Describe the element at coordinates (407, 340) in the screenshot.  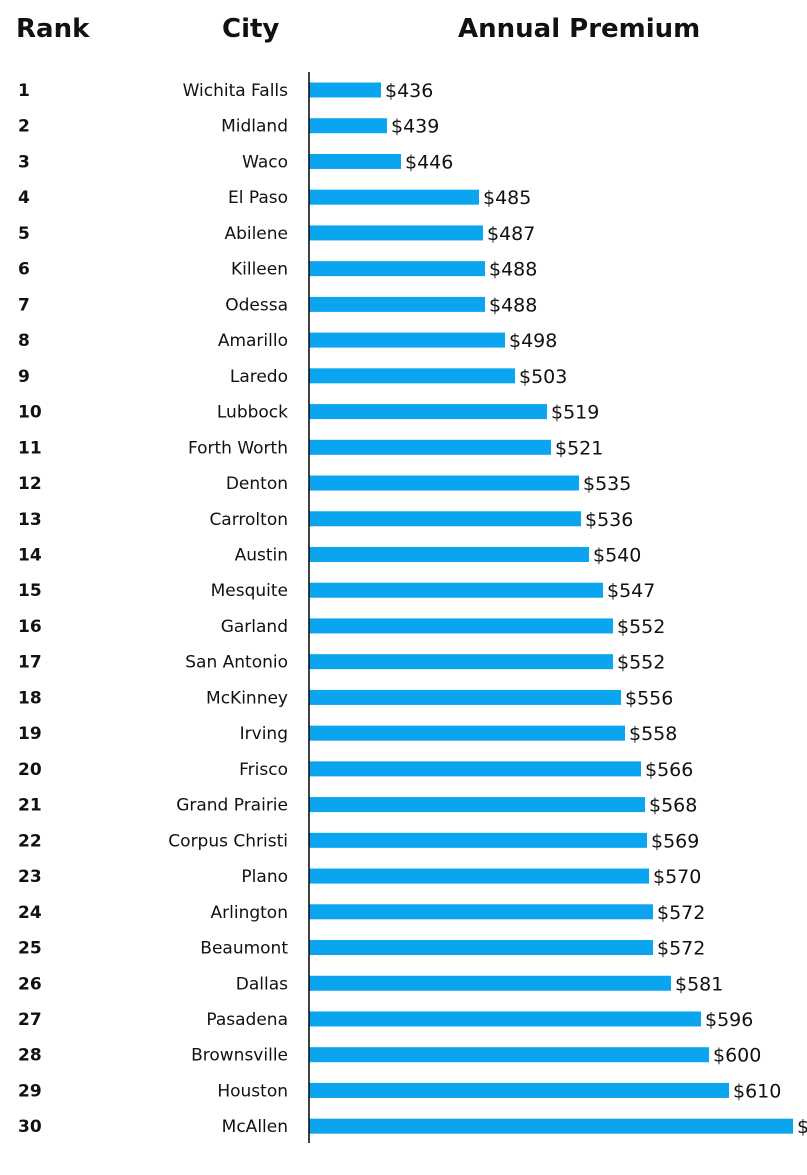
I see `bar-amarillo` at that location.